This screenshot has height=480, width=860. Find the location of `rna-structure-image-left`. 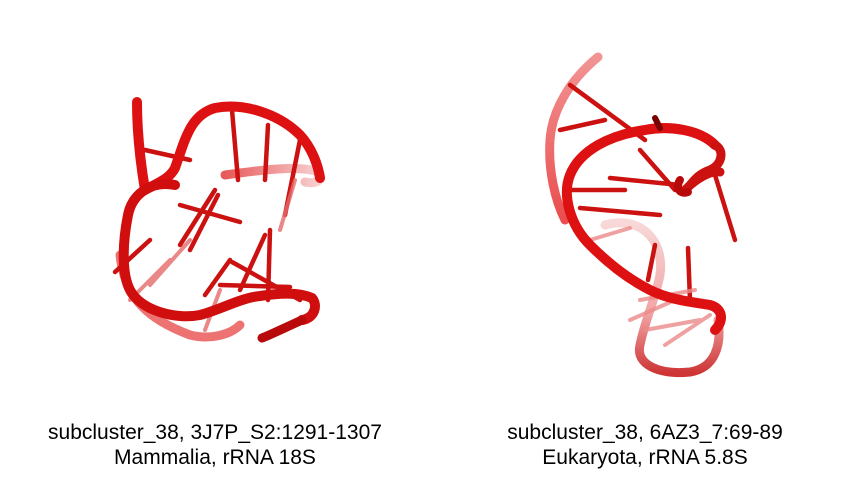

rna-structure-image-left is located at coordinates (219, 220).